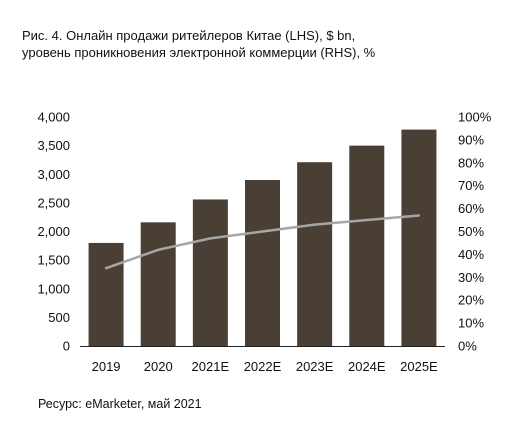 Image resolution: width=531 pixels, height=430 pixels. I want to click on right-tick-label: 0%, so click(467, 346).